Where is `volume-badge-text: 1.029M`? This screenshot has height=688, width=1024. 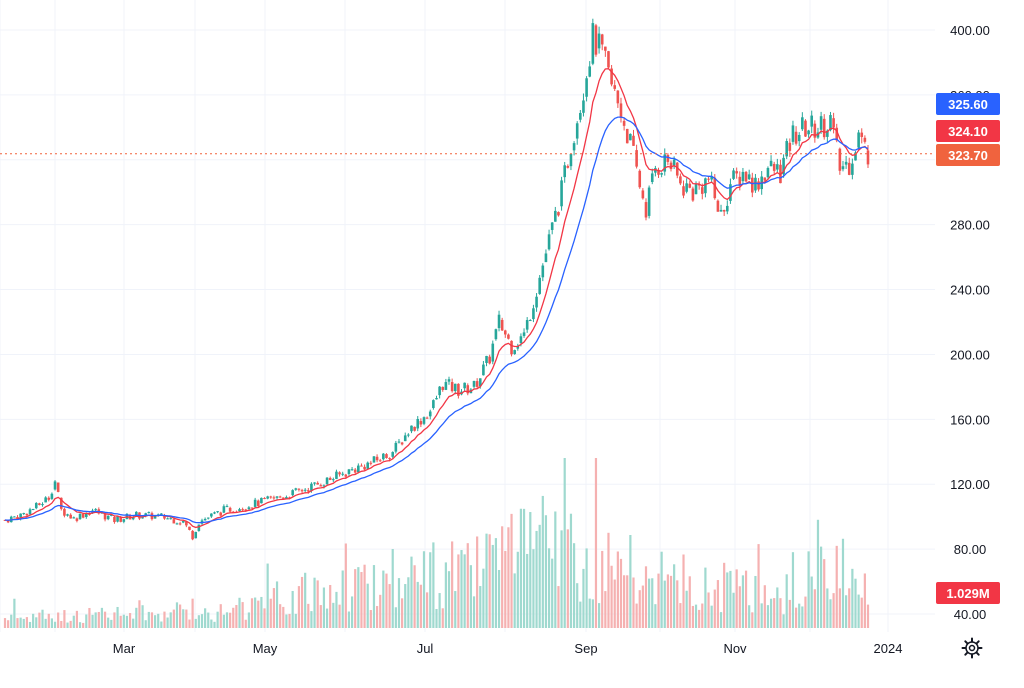 volume-badge-text: 1.029M is located at coordinates (967, 593).